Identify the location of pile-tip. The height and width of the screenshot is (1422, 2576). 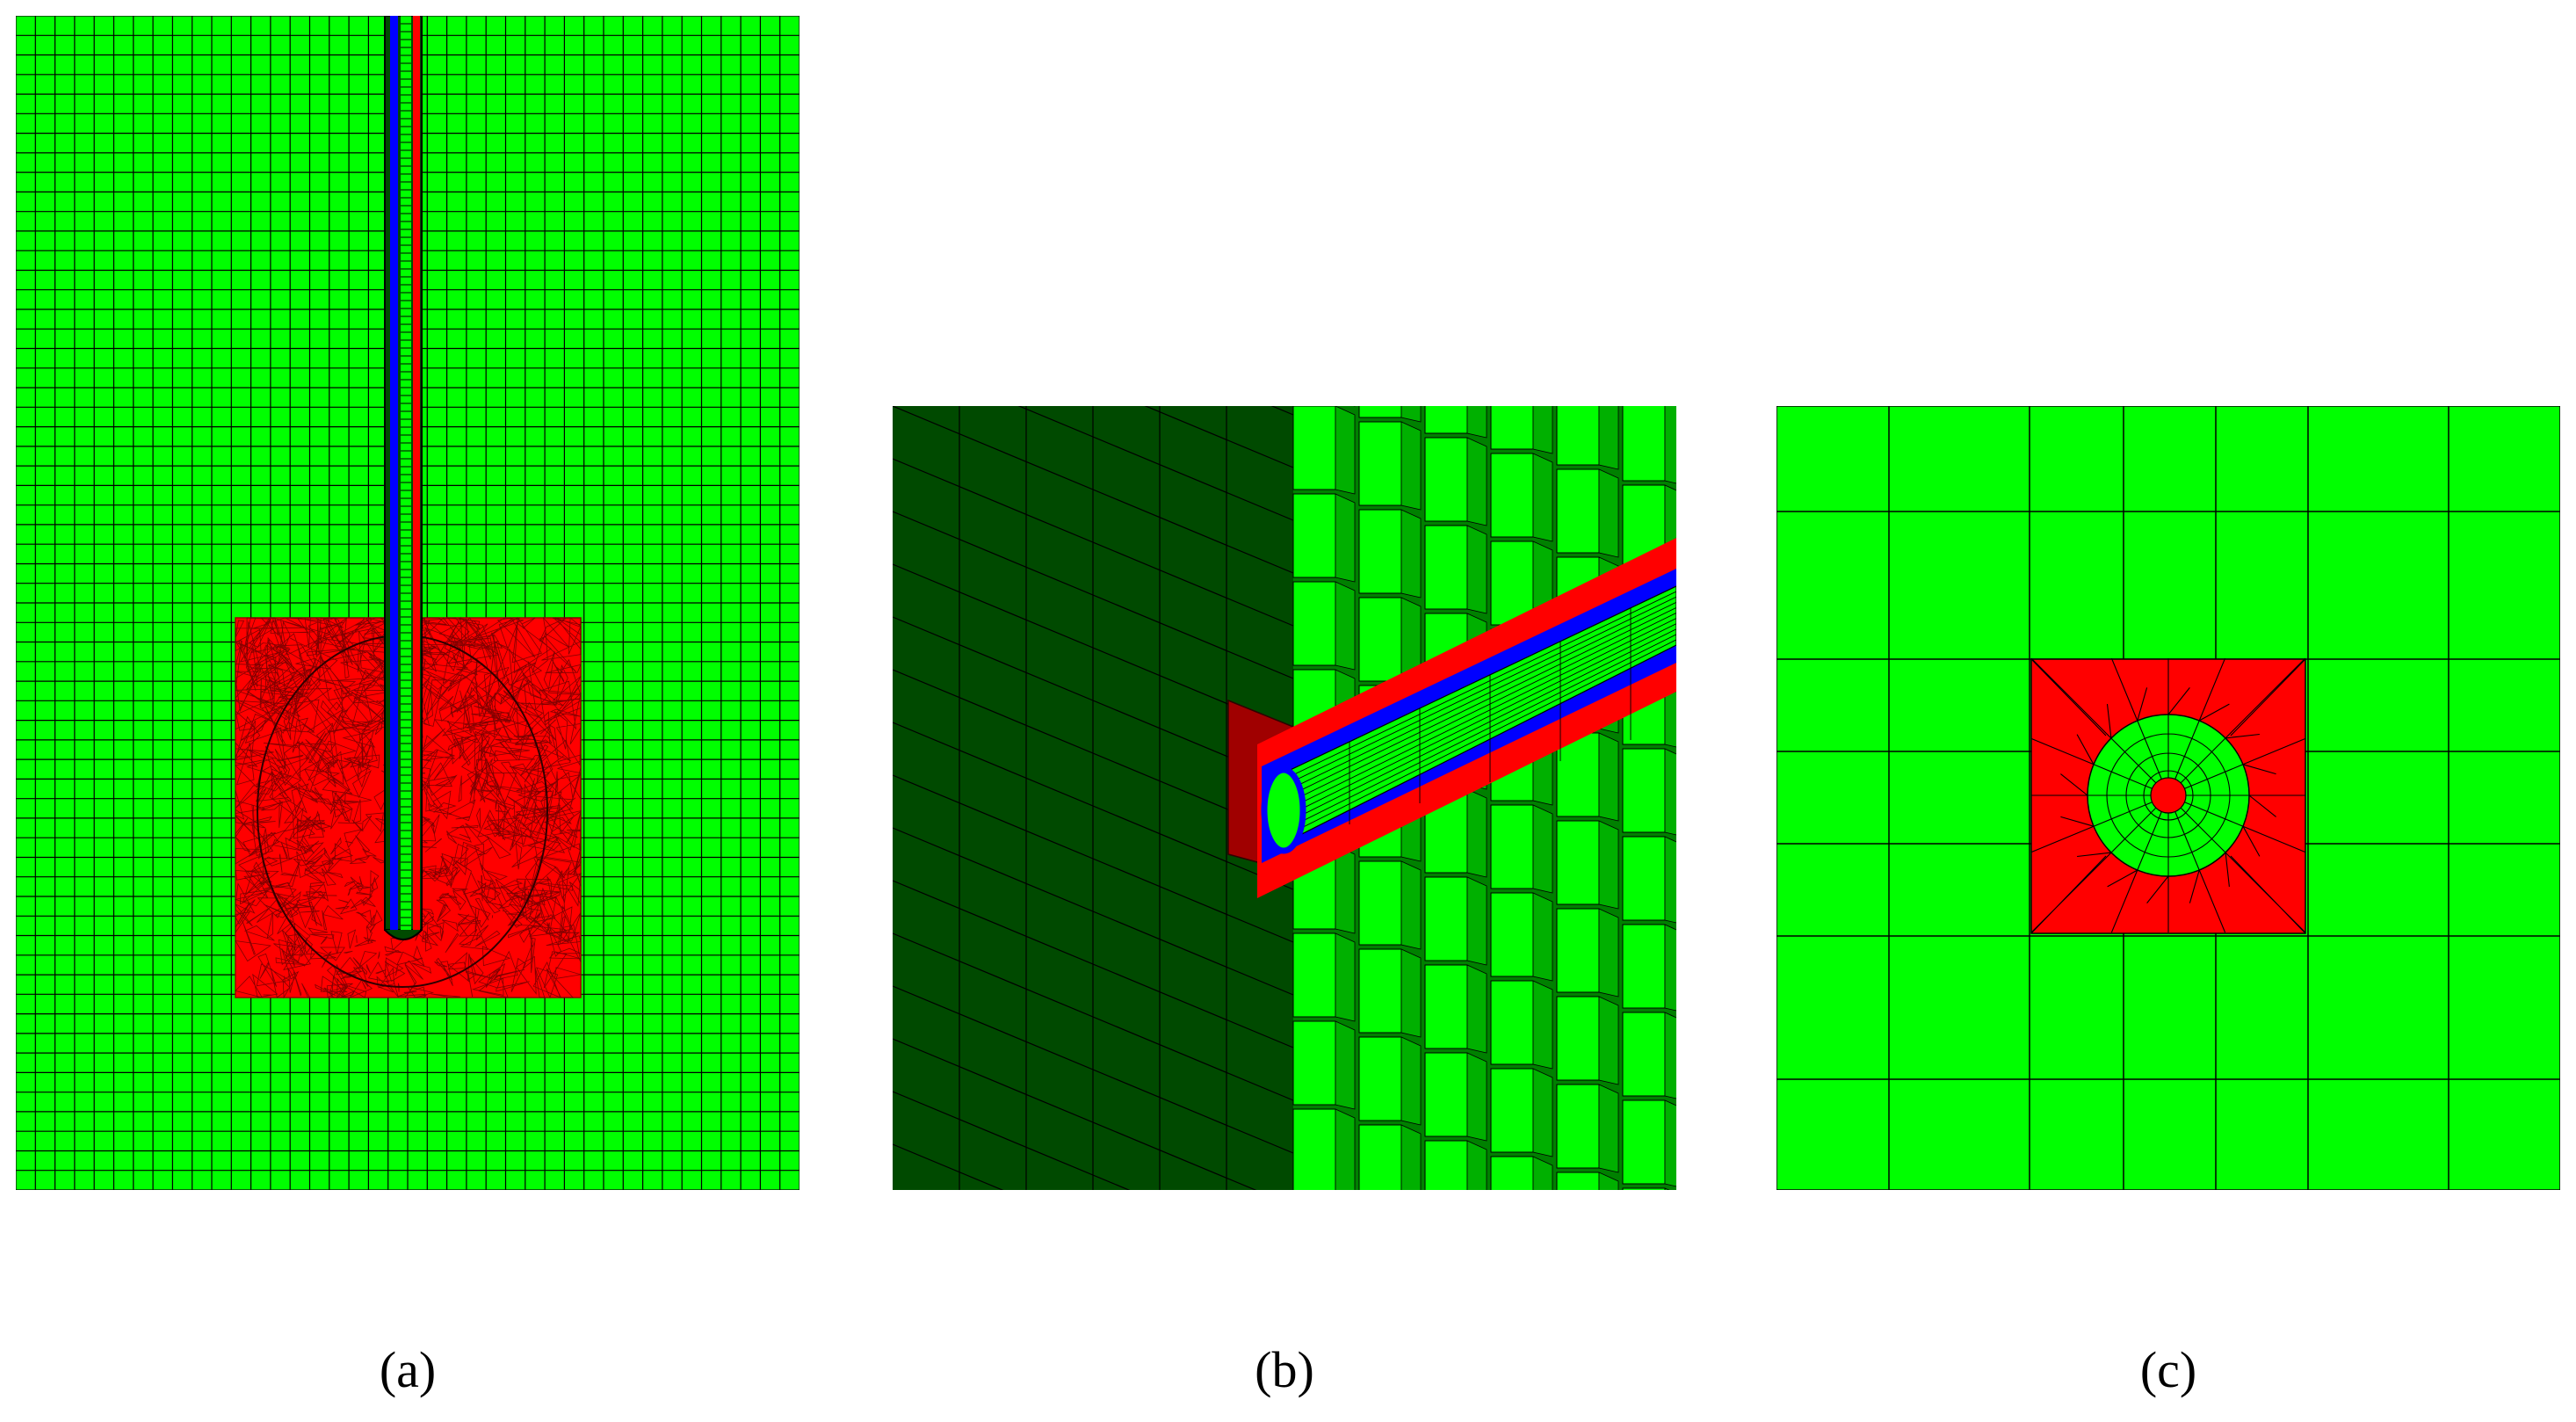
(403, 934).